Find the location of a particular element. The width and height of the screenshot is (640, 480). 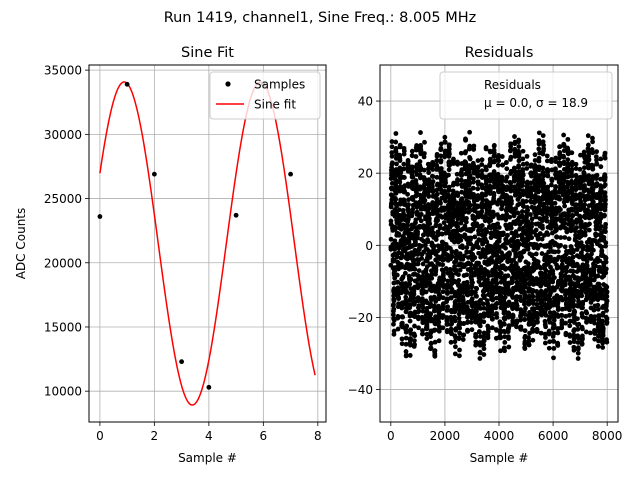

sample-point is located at coordinates (182, 362).